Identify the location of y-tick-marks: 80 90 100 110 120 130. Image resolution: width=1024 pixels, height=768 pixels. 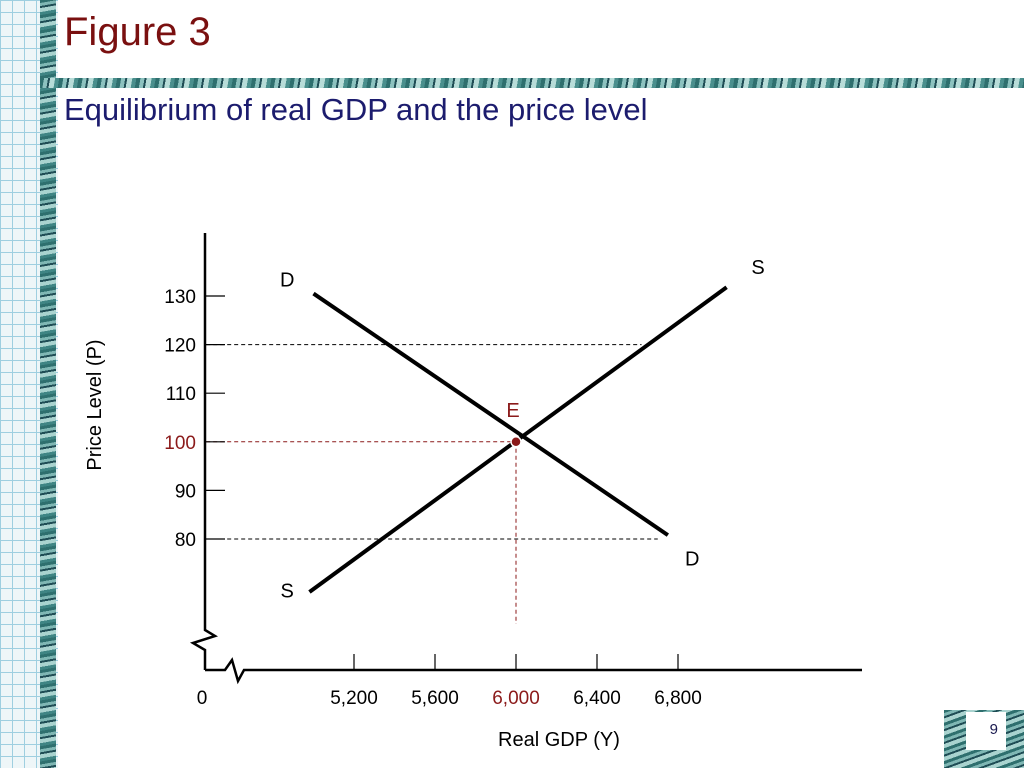
(194, 419).